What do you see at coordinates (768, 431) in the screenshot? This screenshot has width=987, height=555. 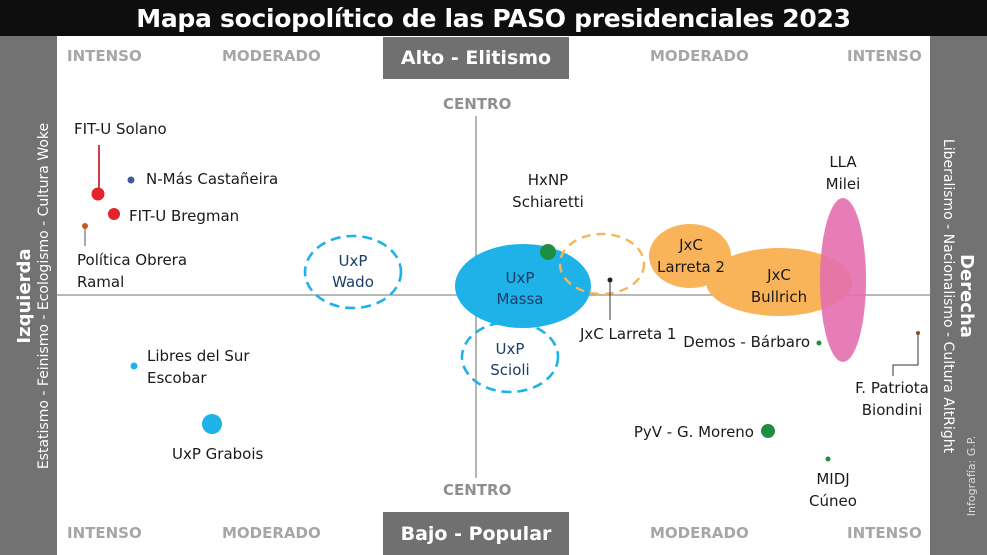 I see `dot-pyv` at bounding box center [768, 431].